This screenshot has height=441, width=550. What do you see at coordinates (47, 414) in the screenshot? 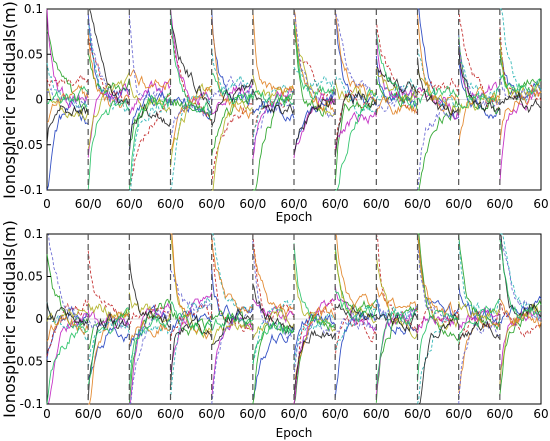
I see `x-tick-label: 0` at bounding box center [47, 414].